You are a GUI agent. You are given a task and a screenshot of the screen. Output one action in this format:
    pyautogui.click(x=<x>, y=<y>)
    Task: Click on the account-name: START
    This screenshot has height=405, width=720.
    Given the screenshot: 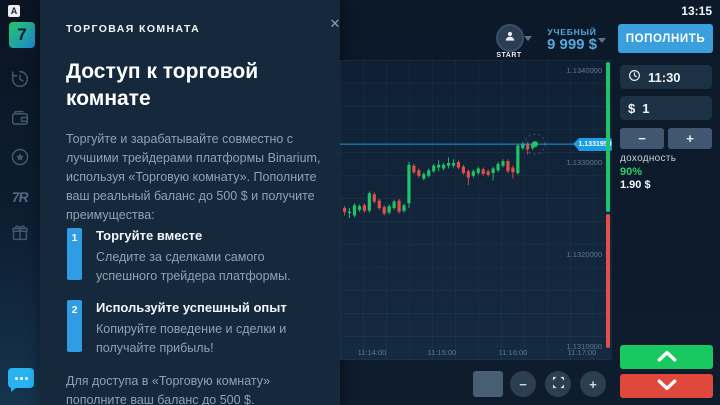 What is the action you would take?
    pyautogui.click(x=509, y=55)
    